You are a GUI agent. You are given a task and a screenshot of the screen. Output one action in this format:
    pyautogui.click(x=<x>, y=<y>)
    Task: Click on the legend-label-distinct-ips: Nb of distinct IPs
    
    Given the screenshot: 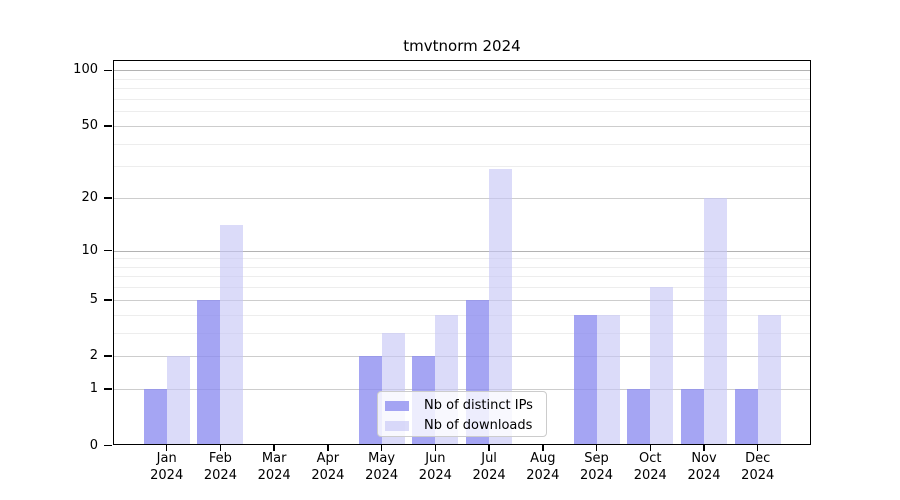 What is the action you would take?
    pyautogui.click(x=478, y=405)
    